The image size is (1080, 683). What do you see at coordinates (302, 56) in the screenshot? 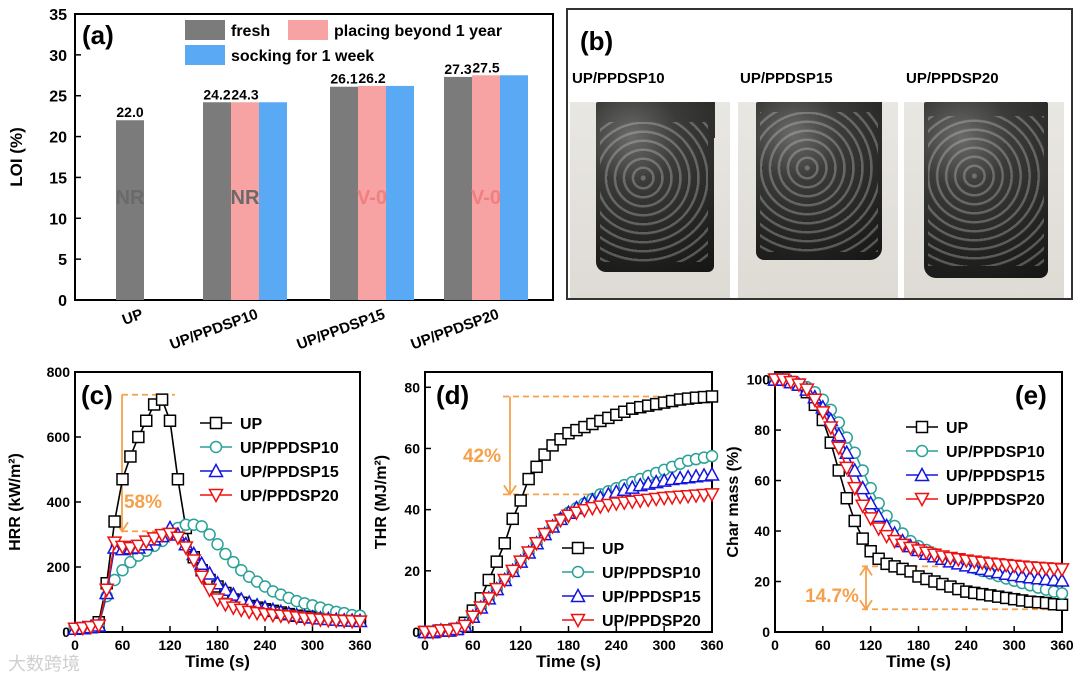
I see `legend-label: socking for 1 week` at bounding box center [302, 56].